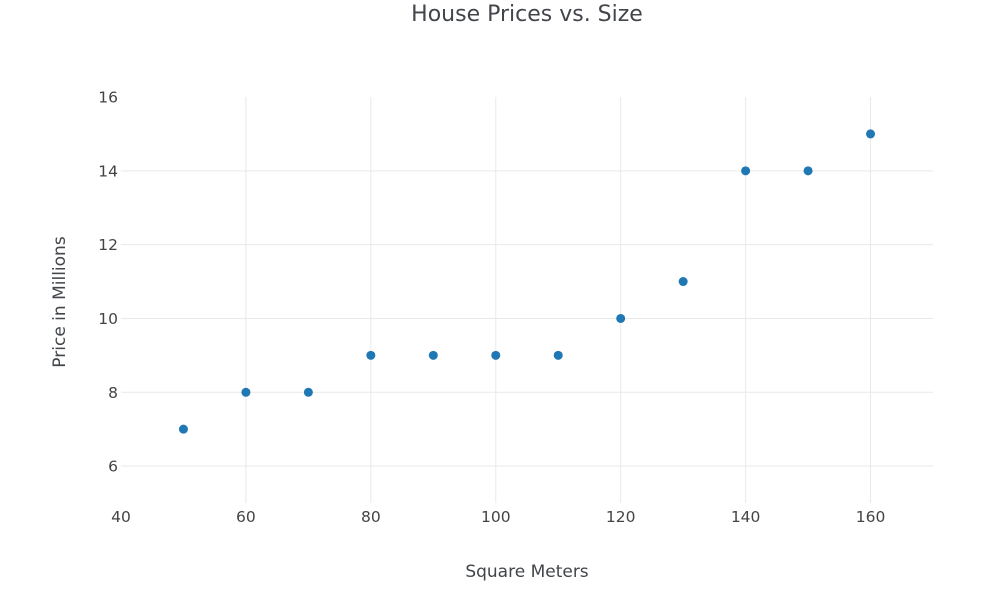  What do you see at coordinates (871, 517) in the screenshot?
I see `x-tick-label: 160` at bounding box center [871, 517].